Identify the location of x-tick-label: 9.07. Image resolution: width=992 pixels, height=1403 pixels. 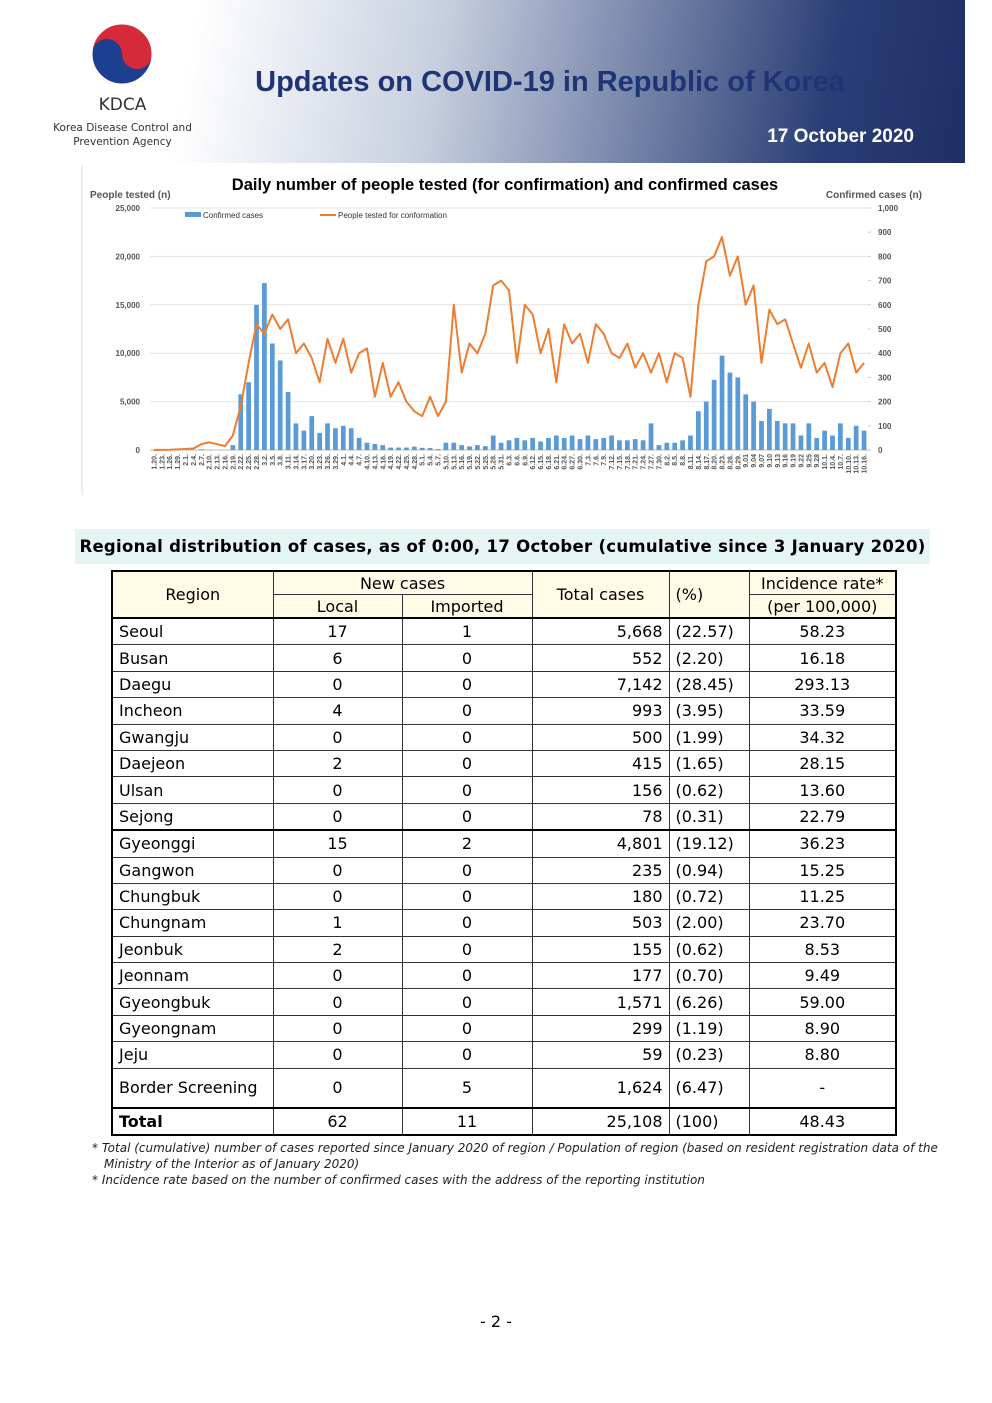
(762, 461).